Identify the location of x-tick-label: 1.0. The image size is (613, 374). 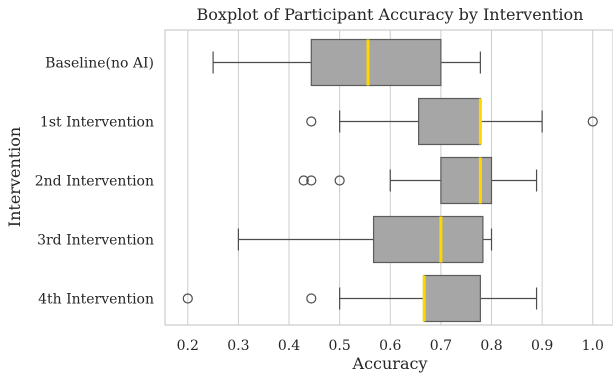
(593, 346).